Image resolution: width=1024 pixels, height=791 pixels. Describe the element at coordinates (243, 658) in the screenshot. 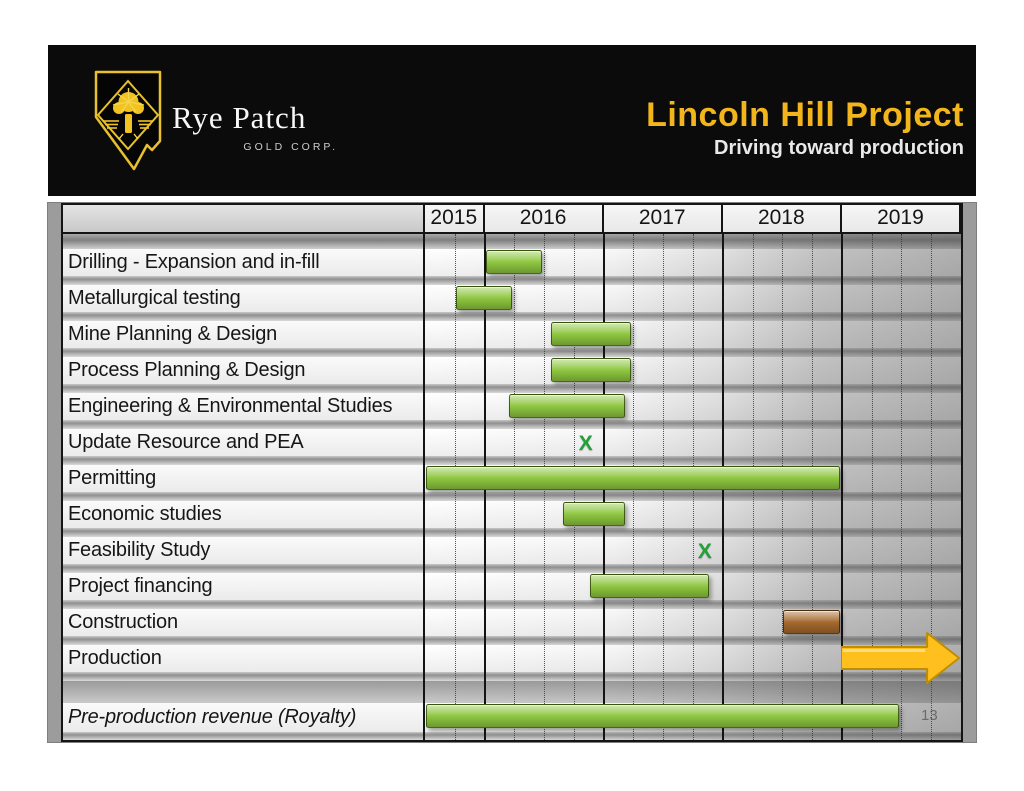

I see `task-label: Production` at that location.